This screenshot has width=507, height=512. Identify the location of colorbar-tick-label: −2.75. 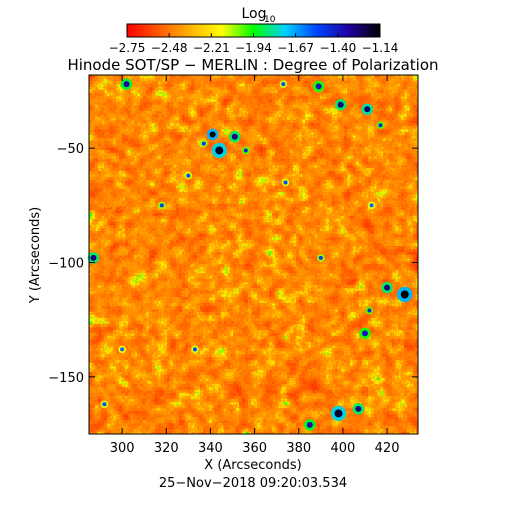
(127, 48).